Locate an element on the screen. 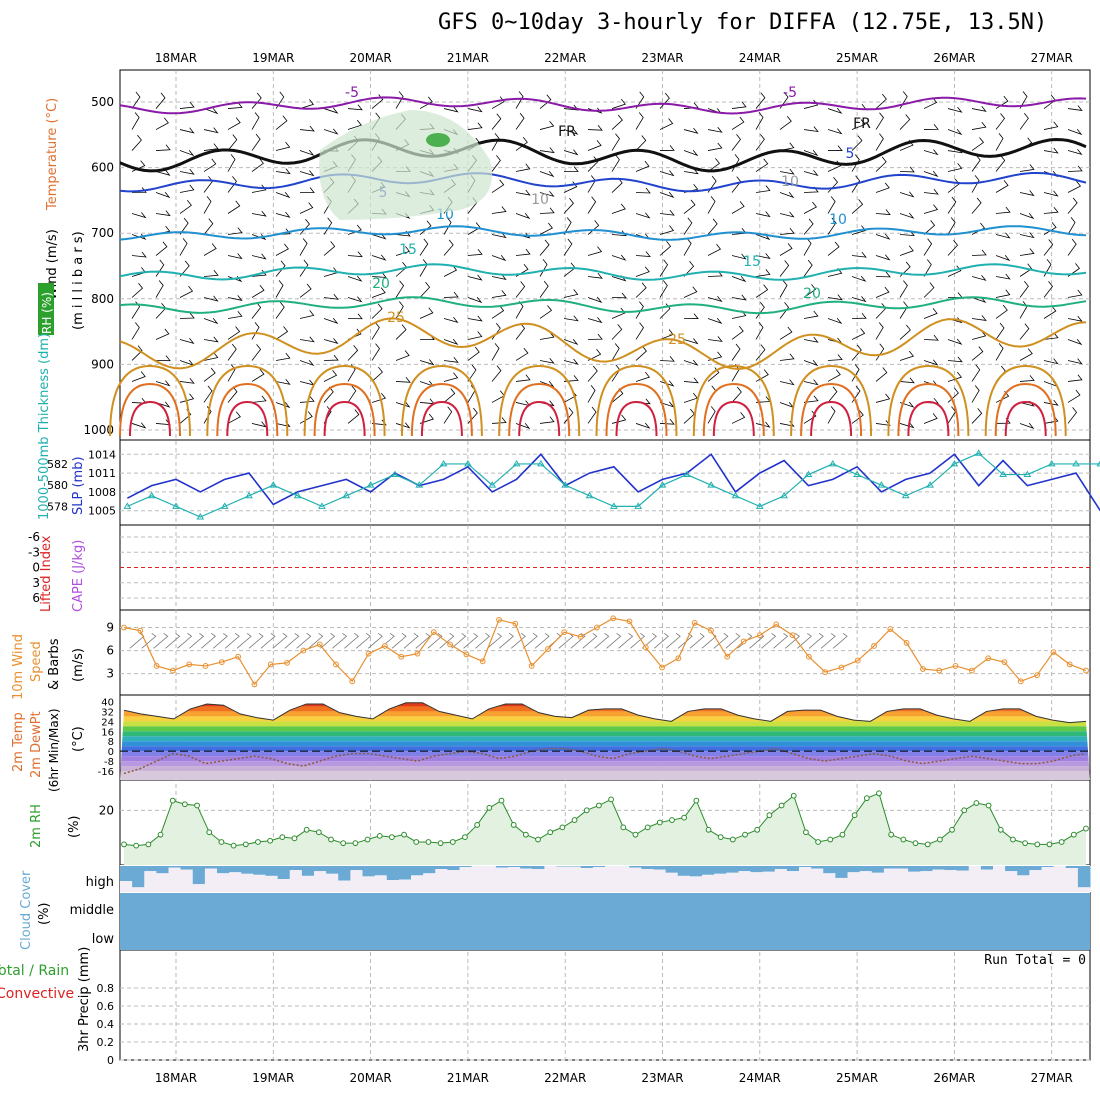 This screenshot has height=1104, width=1100. date-label-bottom: 20MAR is located at coordinates (371, 1078).